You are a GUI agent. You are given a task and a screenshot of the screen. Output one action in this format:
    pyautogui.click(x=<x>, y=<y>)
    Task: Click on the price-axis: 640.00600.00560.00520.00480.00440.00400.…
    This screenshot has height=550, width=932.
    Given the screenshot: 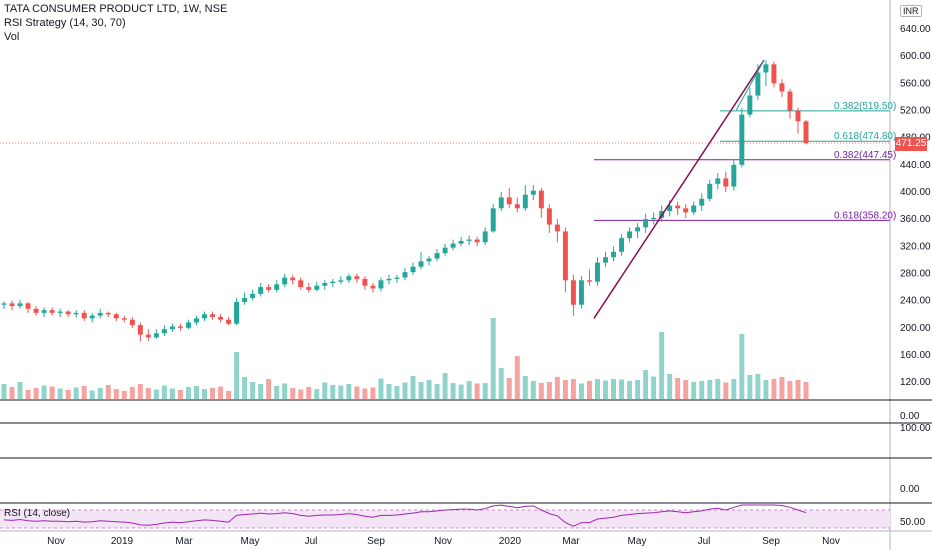 What is the action you would take?
    pyautogui.click(x=915, y=276)
    